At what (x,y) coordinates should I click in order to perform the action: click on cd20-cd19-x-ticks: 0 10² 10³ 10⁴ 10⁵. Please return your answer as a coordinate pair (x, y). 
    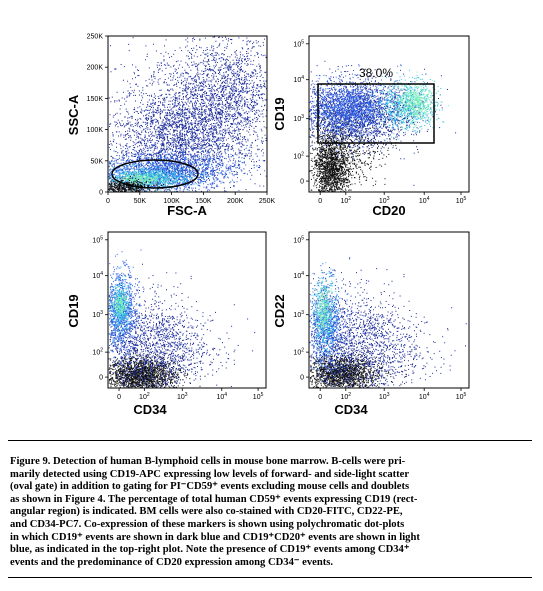
    Looking at the image, I should click on (392, 198).